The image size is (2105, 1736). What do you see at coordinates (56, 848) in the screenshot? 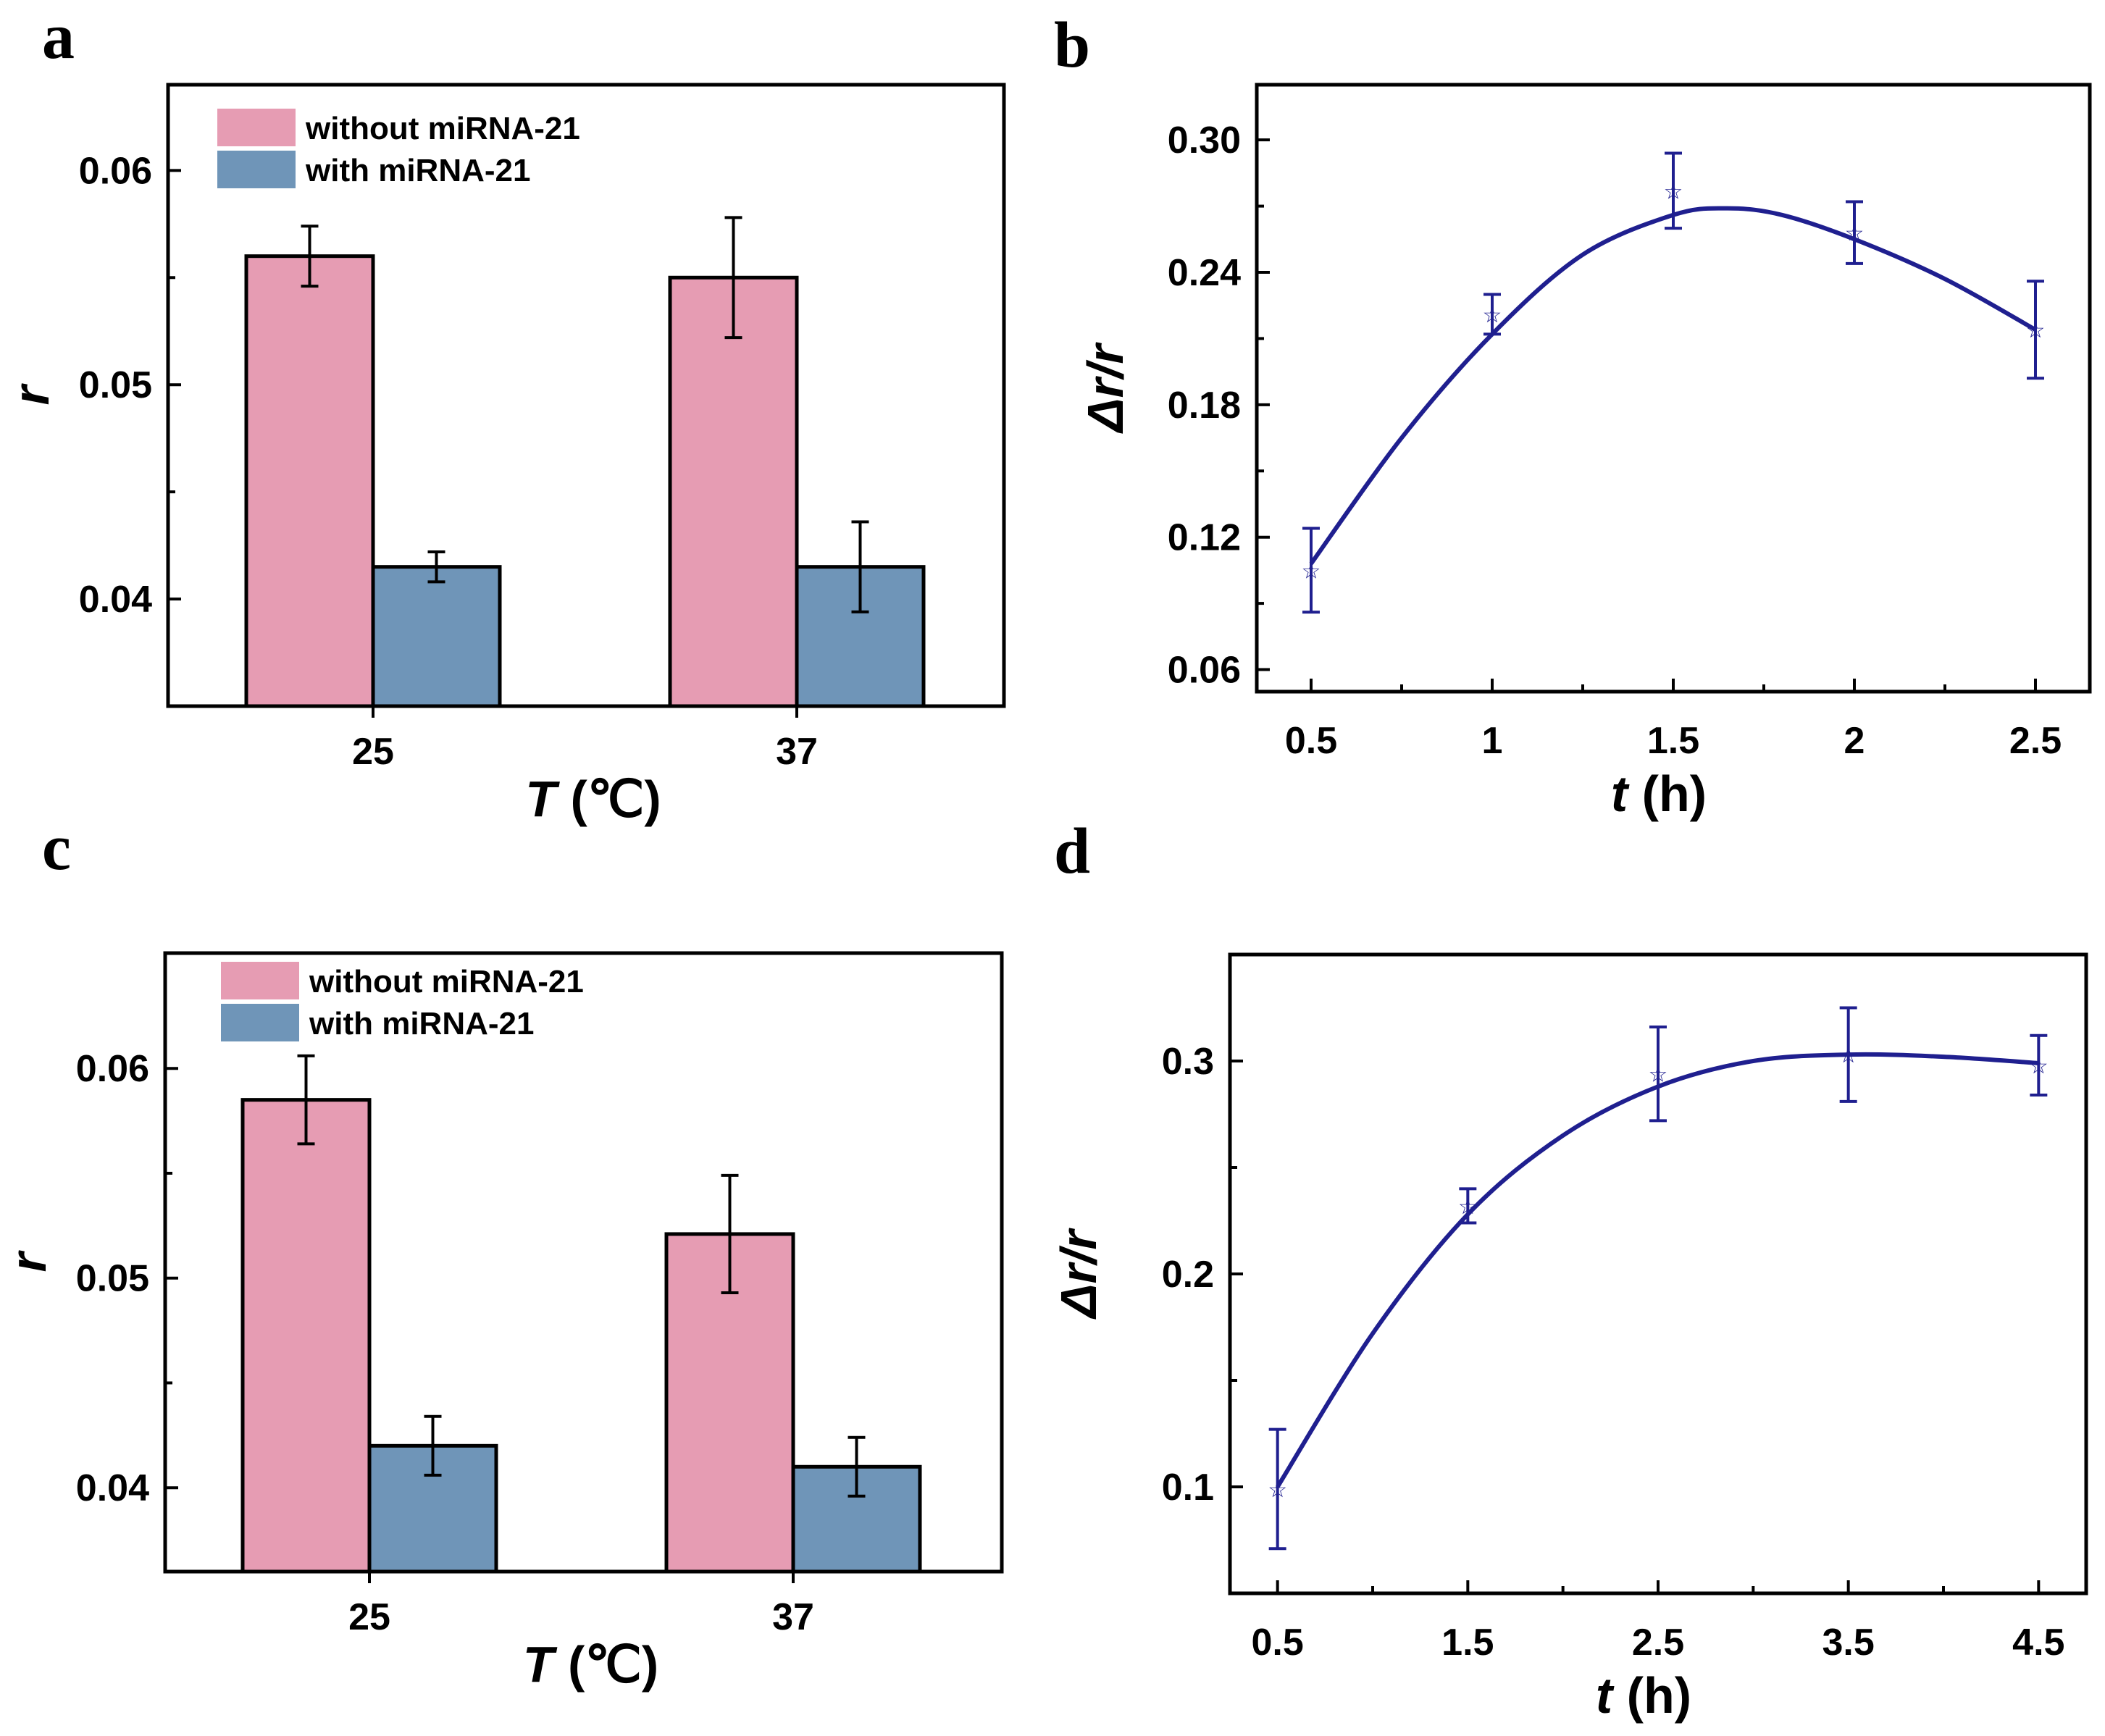
I see `panel-letter-c: c` at bounding box center [56, 848].